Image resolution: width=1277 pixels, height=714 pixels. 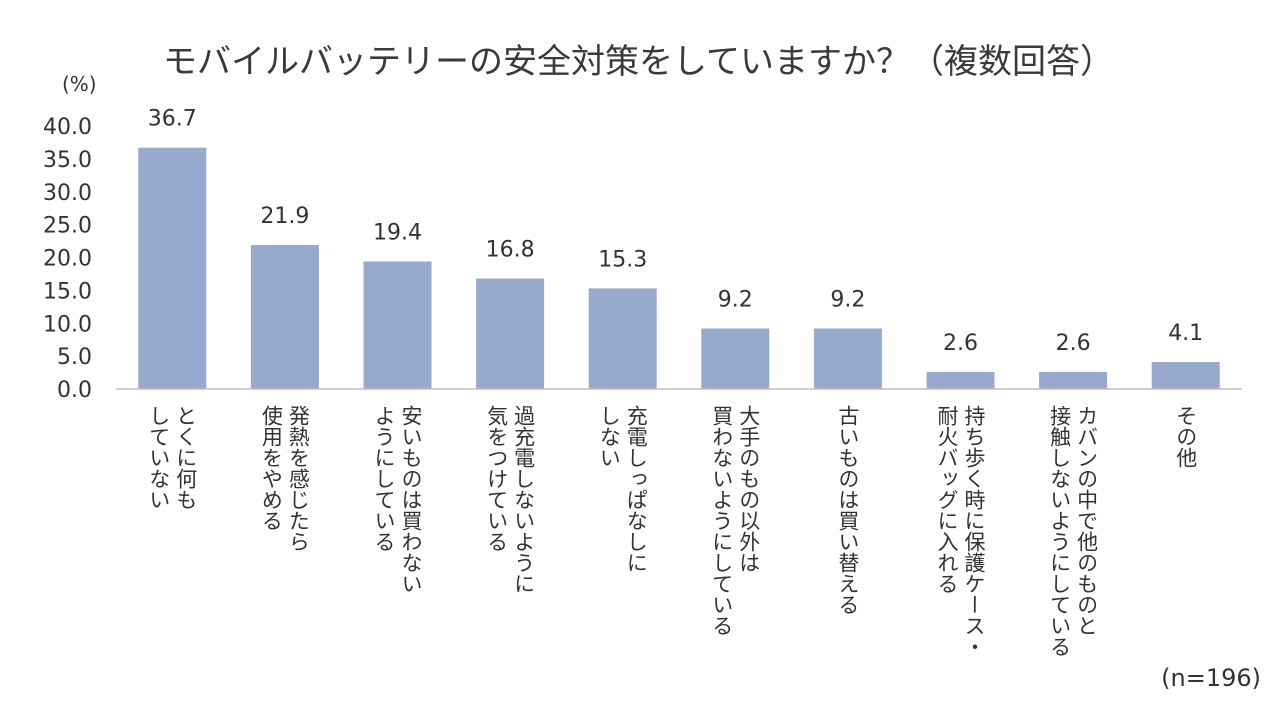 I want to click on y-tick-label: 20.0, so click(x=67, y=259).